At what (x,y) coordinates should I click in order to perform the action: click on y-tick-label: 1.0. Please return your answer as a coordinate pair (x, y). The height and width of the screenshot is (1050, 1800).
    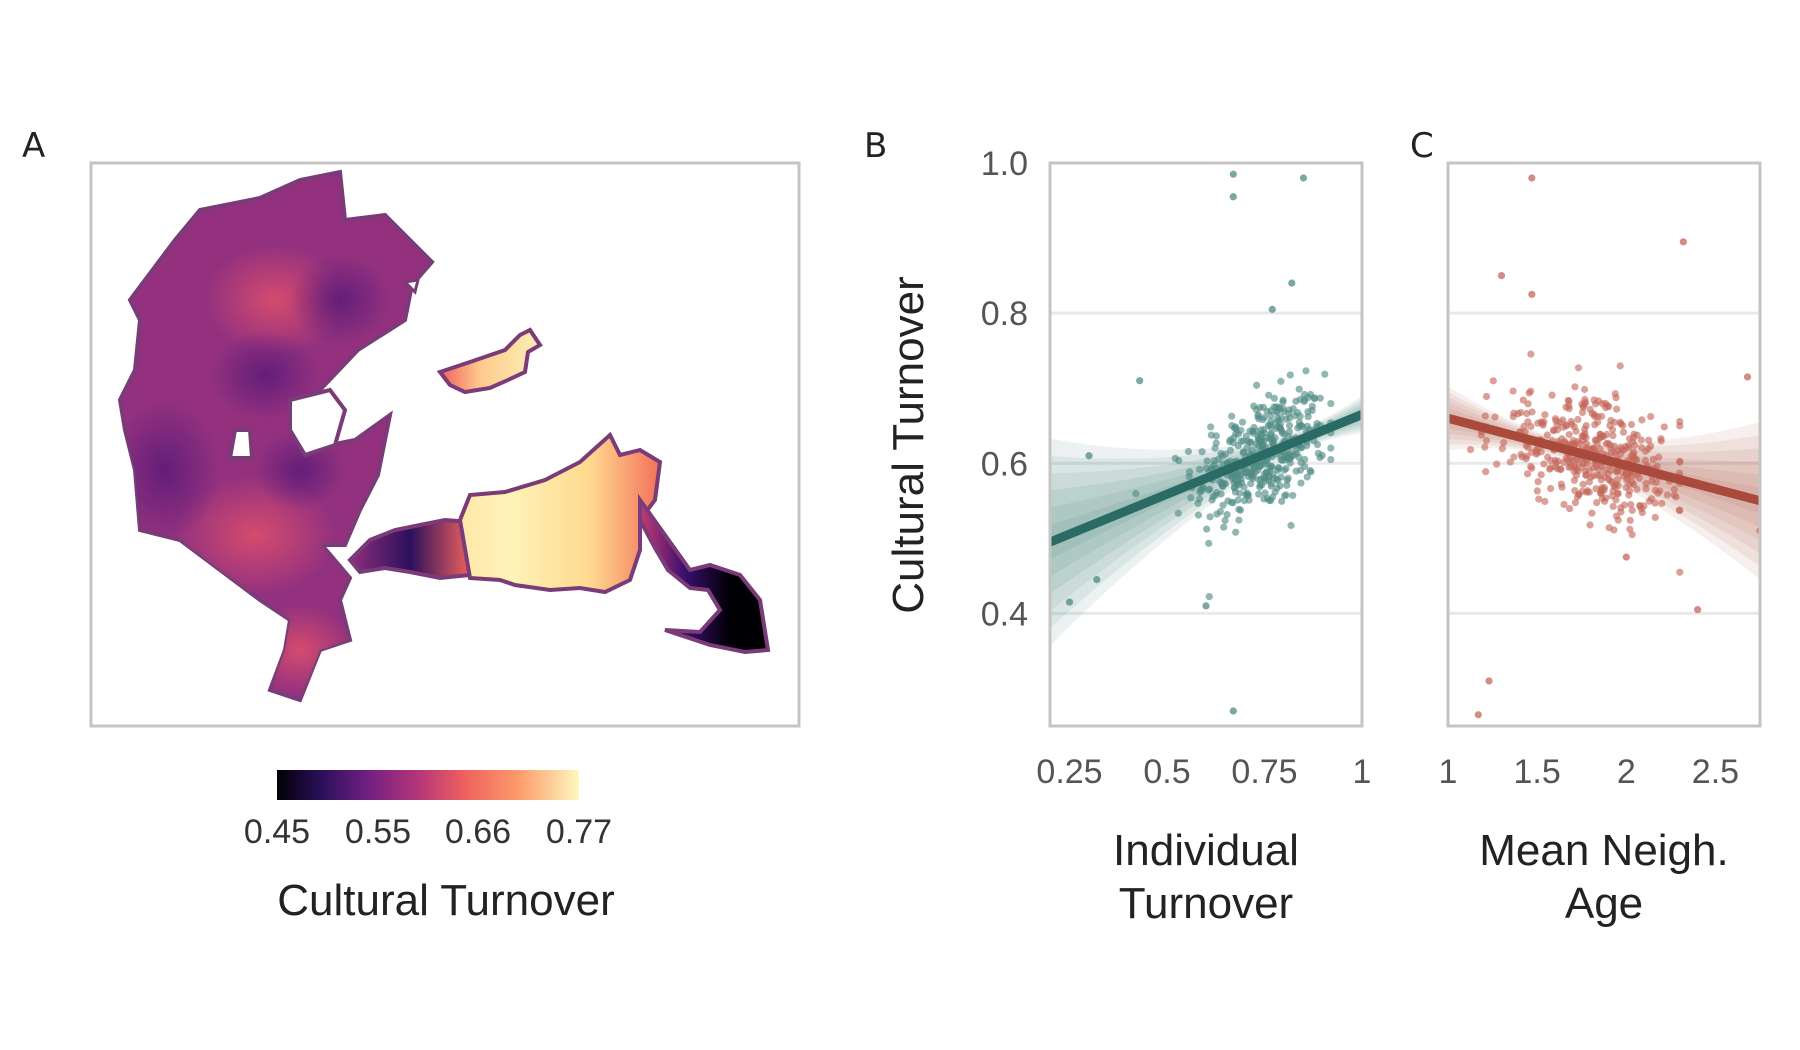
    Looking at the image, I should click on (1004, 164).